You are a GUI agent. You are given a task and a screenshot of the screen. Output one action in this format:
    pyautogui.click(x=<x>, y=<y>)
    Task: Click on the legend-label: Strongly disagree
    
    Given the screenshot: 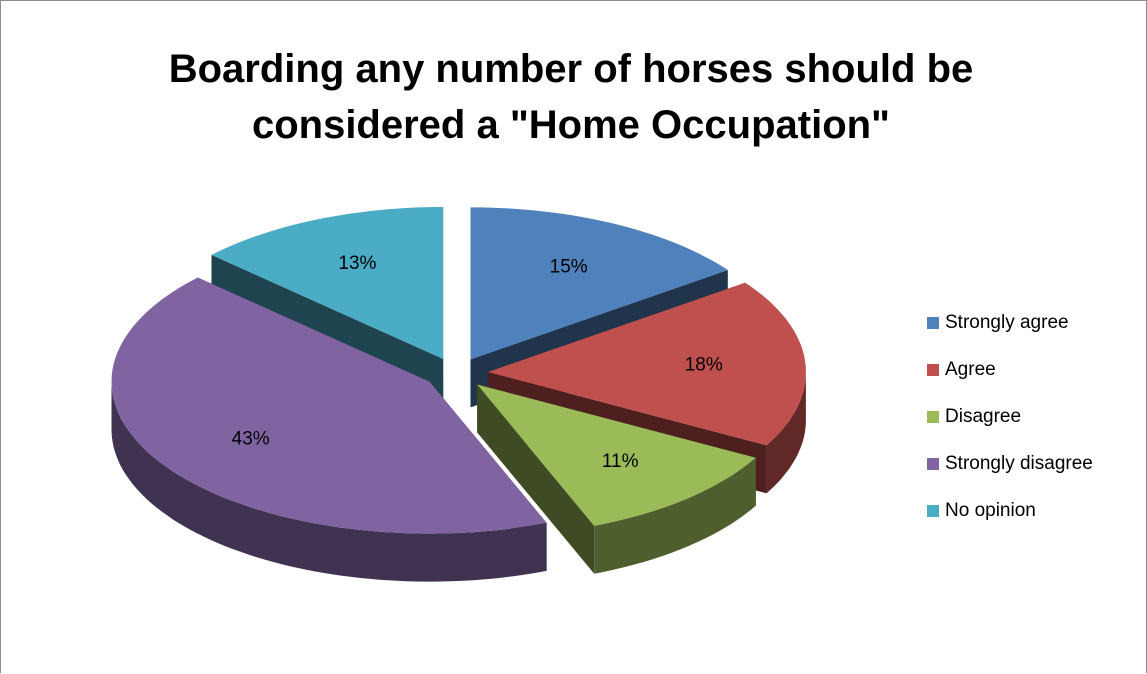 What is the action you would take?
    pyautogui.click(x=1019, y=463)
    